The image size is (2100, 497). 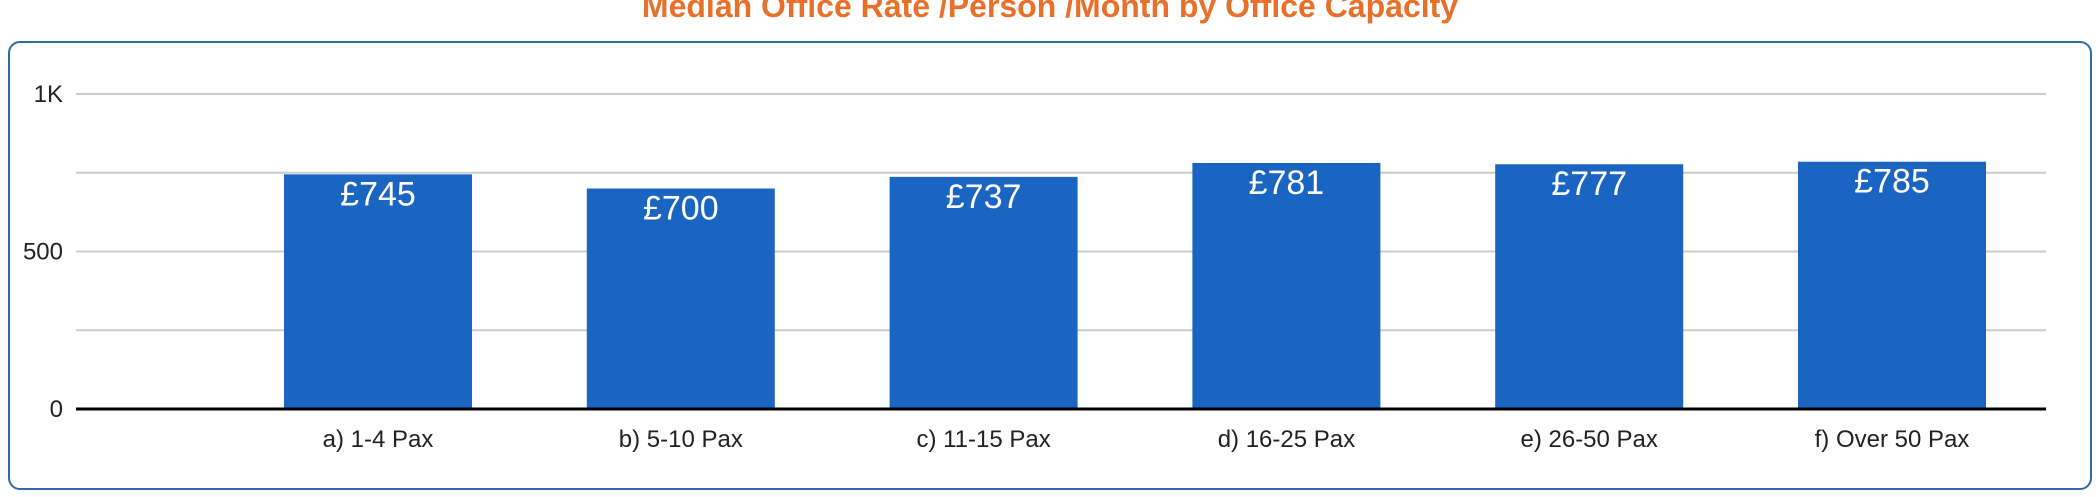 What do you see at coordinates (681, 209) in the screenshot?
I see `data-label: £700` at bounding box center [681, 209].